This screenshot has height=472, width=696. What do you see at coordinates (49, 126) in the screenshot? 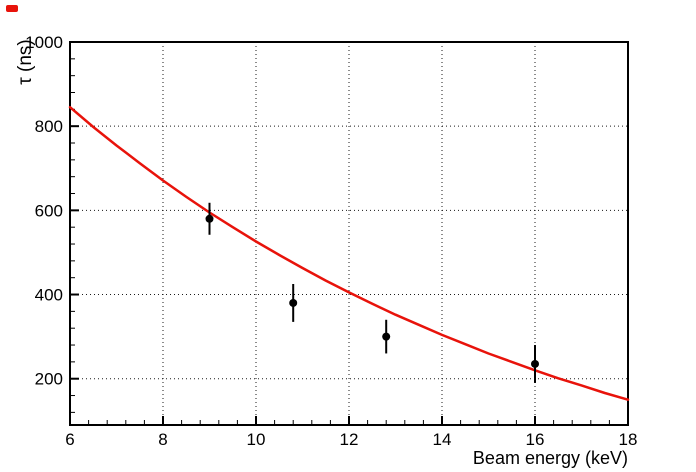
I see `y-tick-label: 800` at bounding box center [49, 126].